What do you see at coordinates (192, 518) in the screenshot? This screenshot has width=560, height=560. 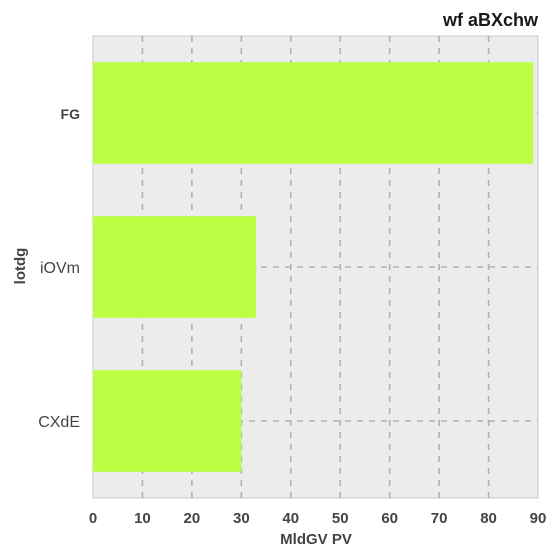 I see `x-tick-label: 20` at bounding box center [192, 518].